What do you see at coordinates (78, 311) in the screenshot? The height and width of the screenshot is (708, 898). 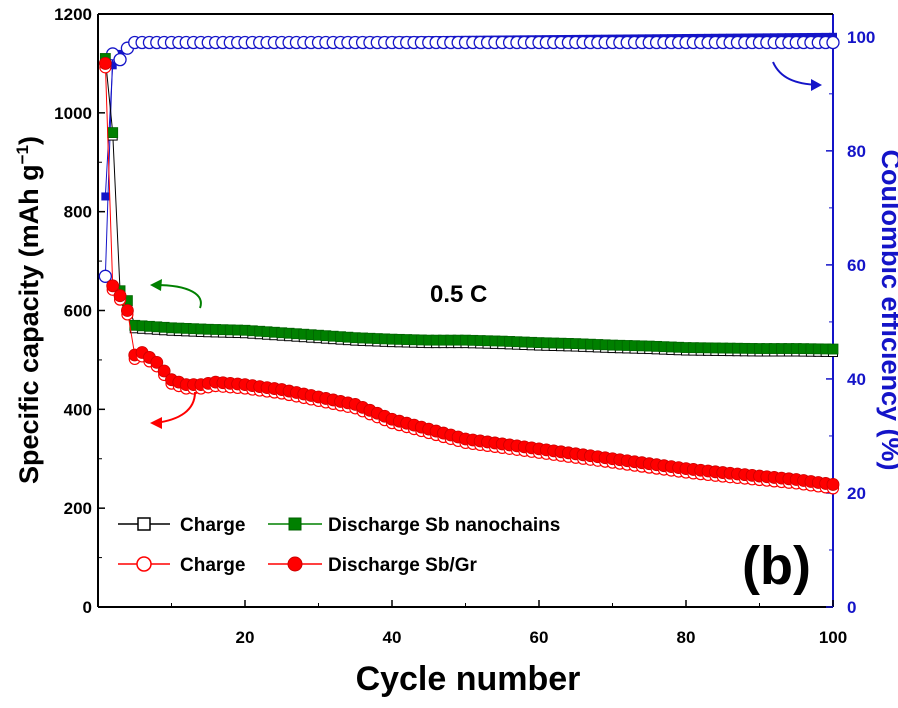 I see `y-left-tick-label: 600` at bounding box center [78, 311].